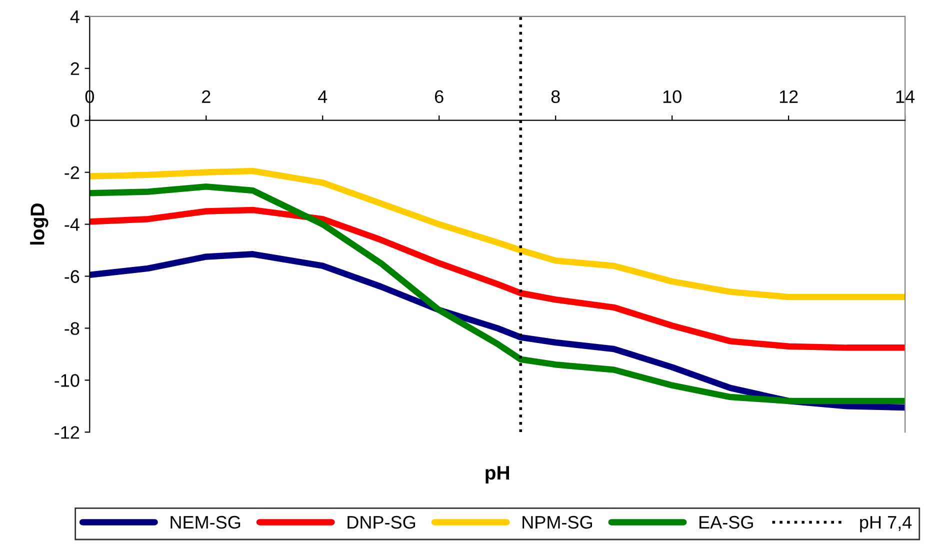  I want to click on legend-label: NEM-SG, so click(205, 522).